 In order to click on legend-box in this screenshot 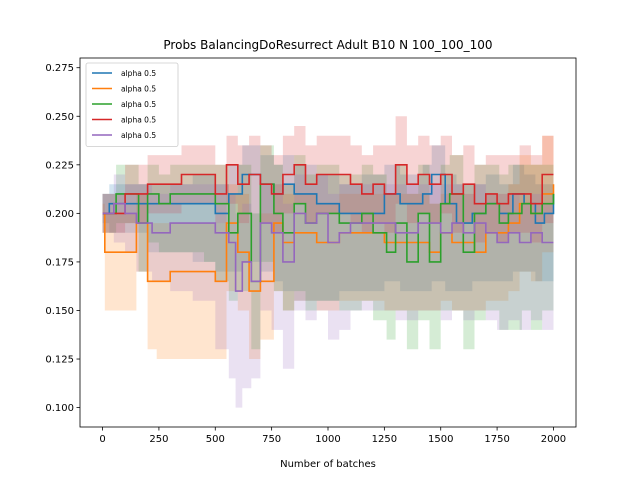, I will do `click(132, 104)`.